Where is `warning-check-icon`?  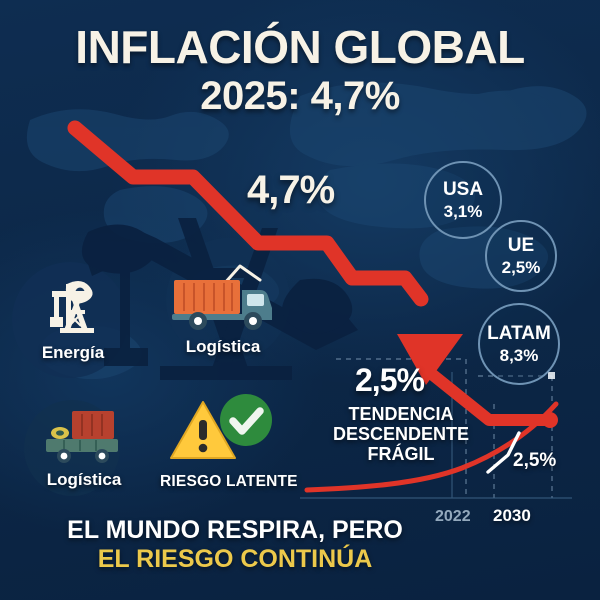
warning-check-icon is located at coordinates (220, 426).